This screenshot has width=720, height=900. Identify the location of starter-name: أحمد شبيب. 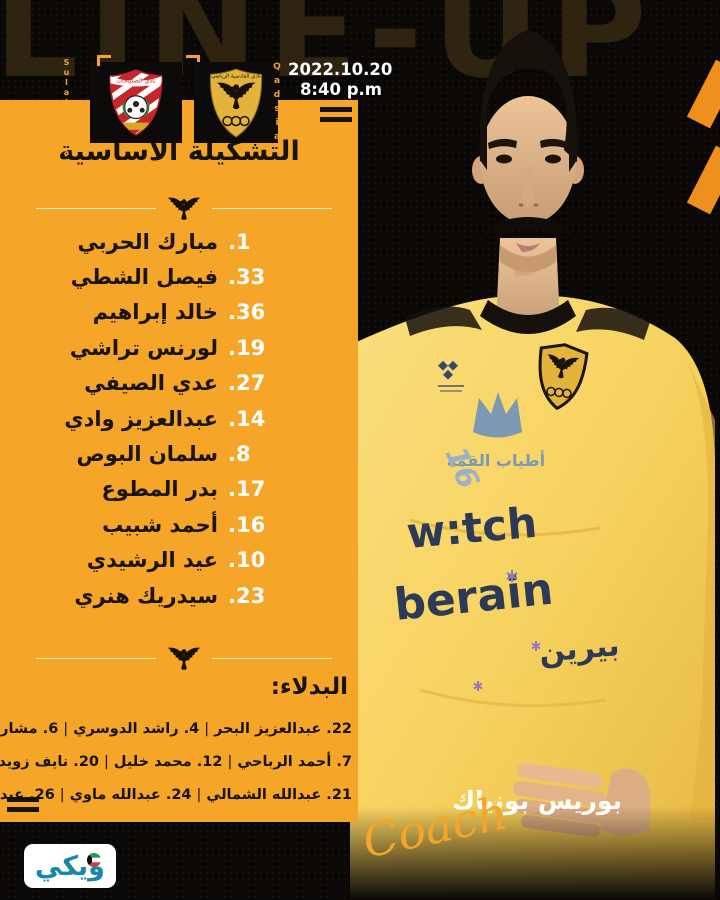
(160, 524).